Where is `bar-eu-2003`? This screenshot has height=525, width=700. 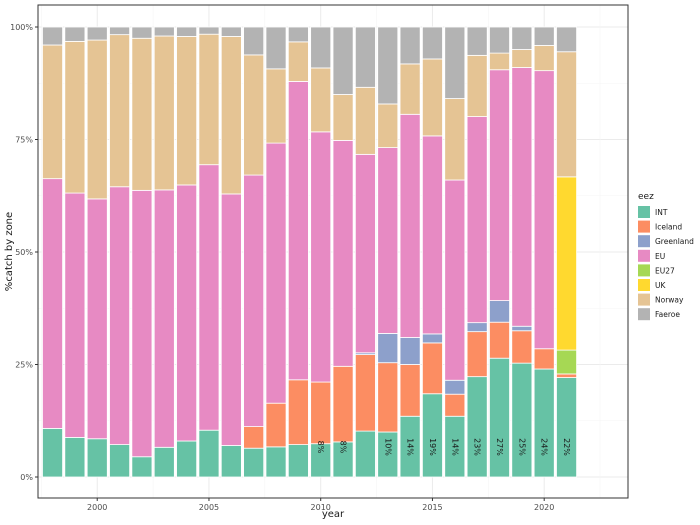
bar-eu-2003 is located at coordinates (164, 318).